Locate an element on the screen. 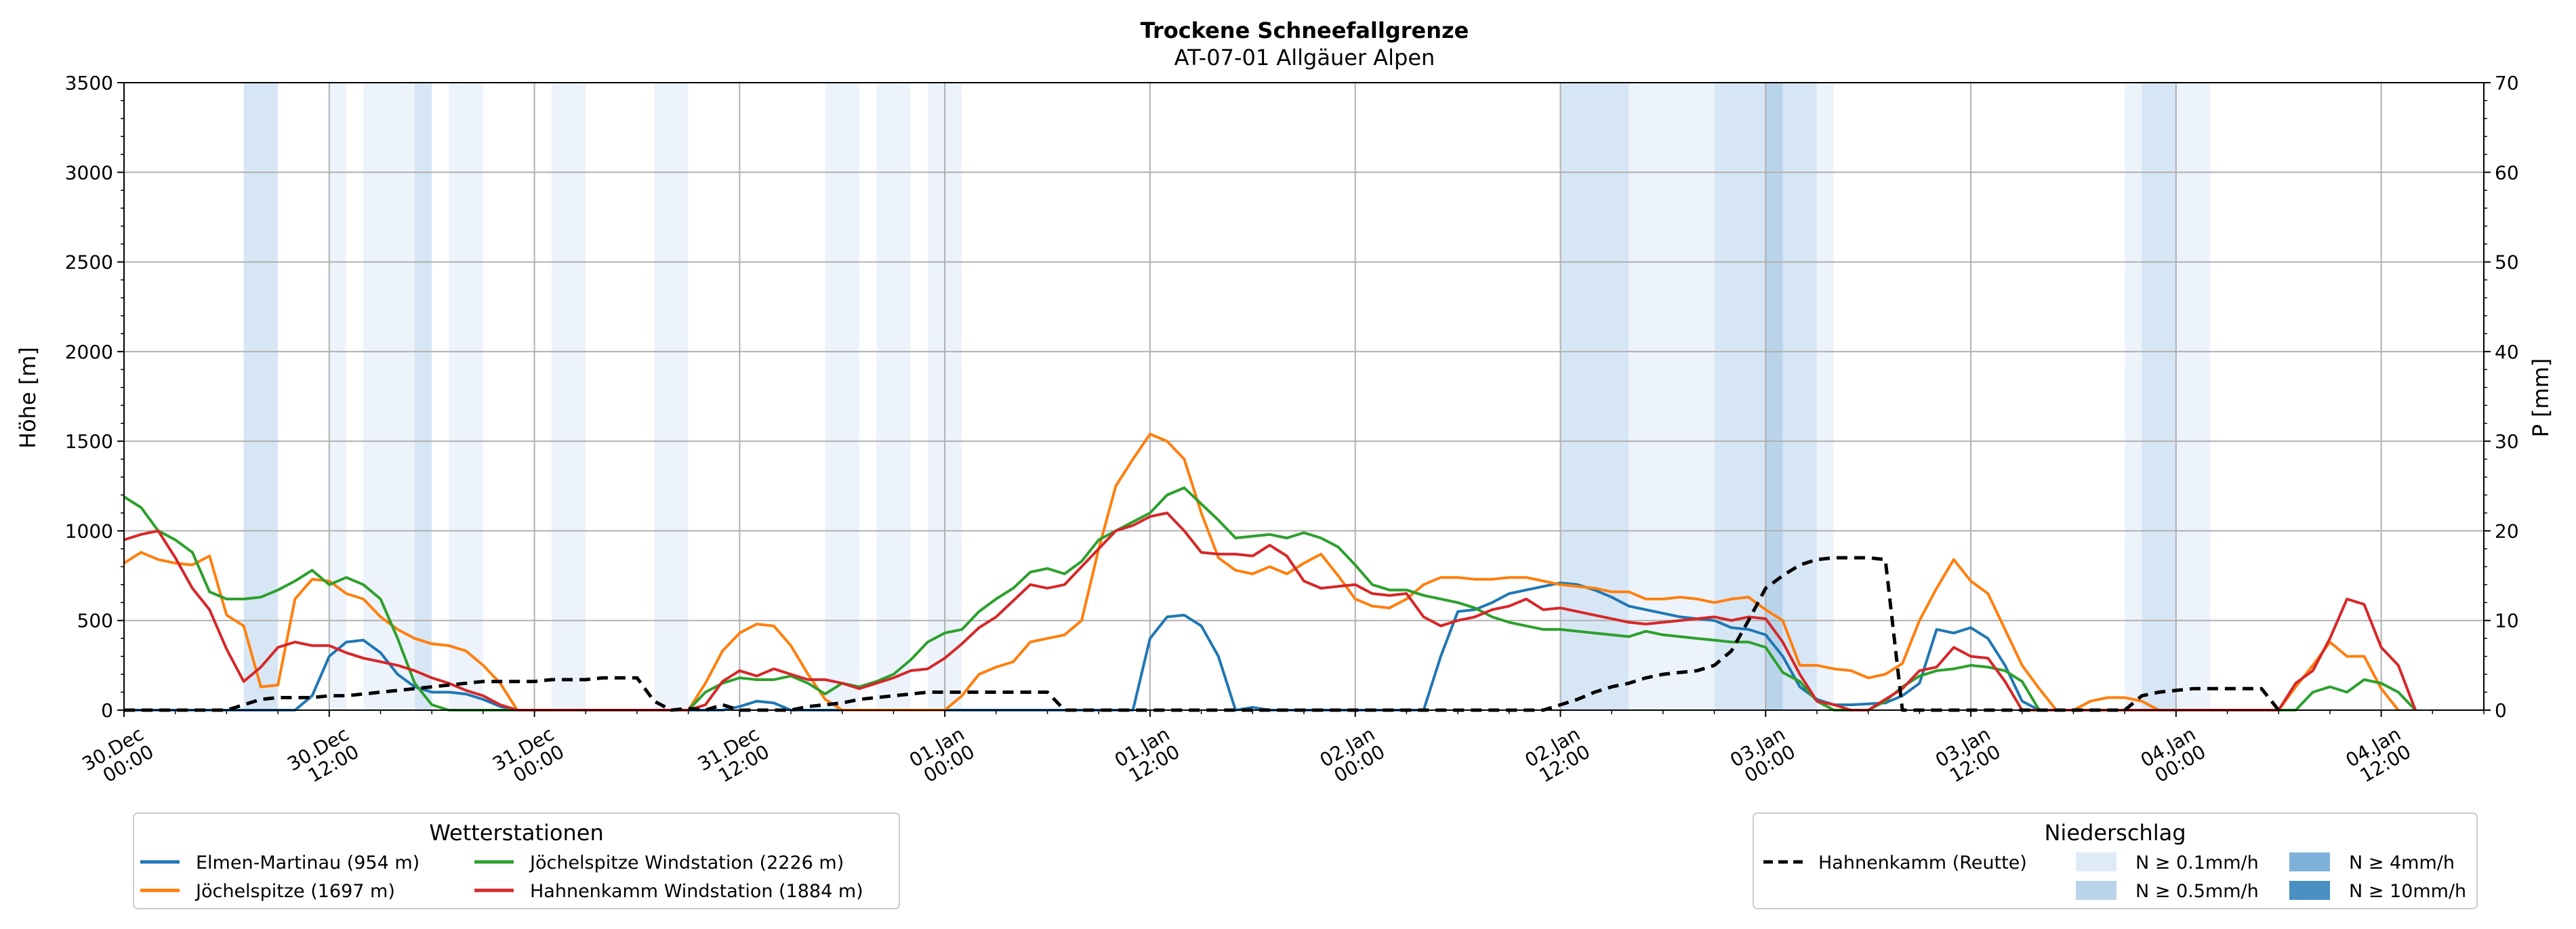 This screenshot has height=929, width=2576. legend-precip-label: N ≥ 0.1mm/h is located at coordinates (2197, 862).